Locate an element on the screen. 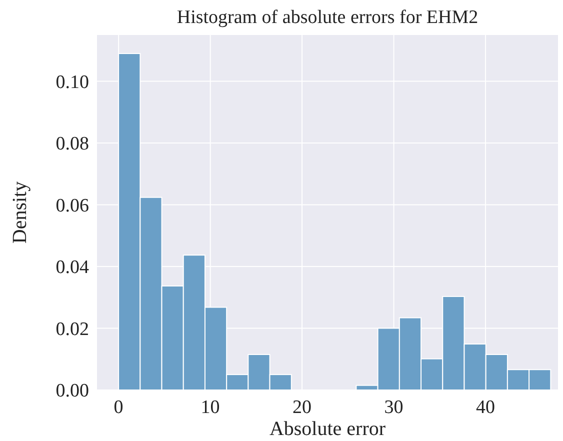  y-tick-label: 0.00 is located at coordinates (72, 391).